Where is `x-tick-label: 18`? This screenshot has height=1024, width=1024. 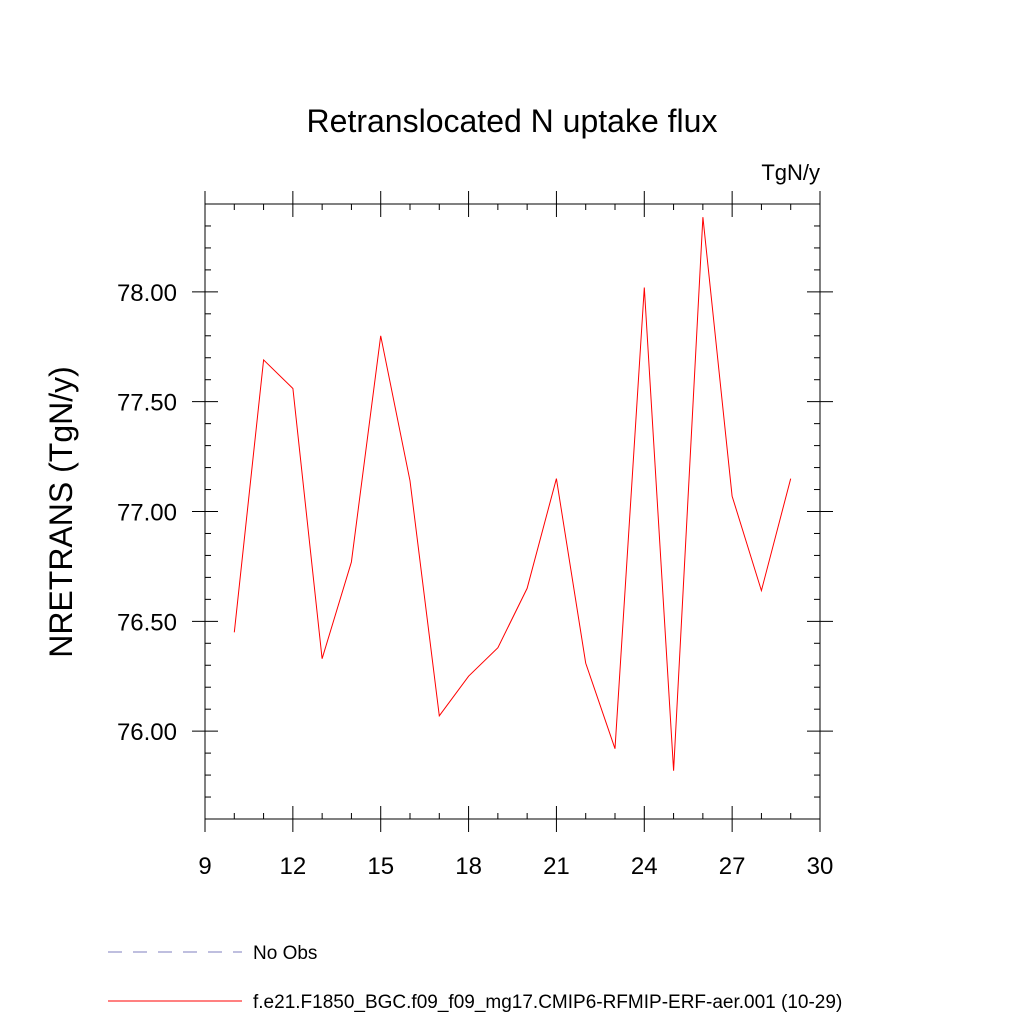
x-tick-label: 18 is located at coordinates (468, 866).